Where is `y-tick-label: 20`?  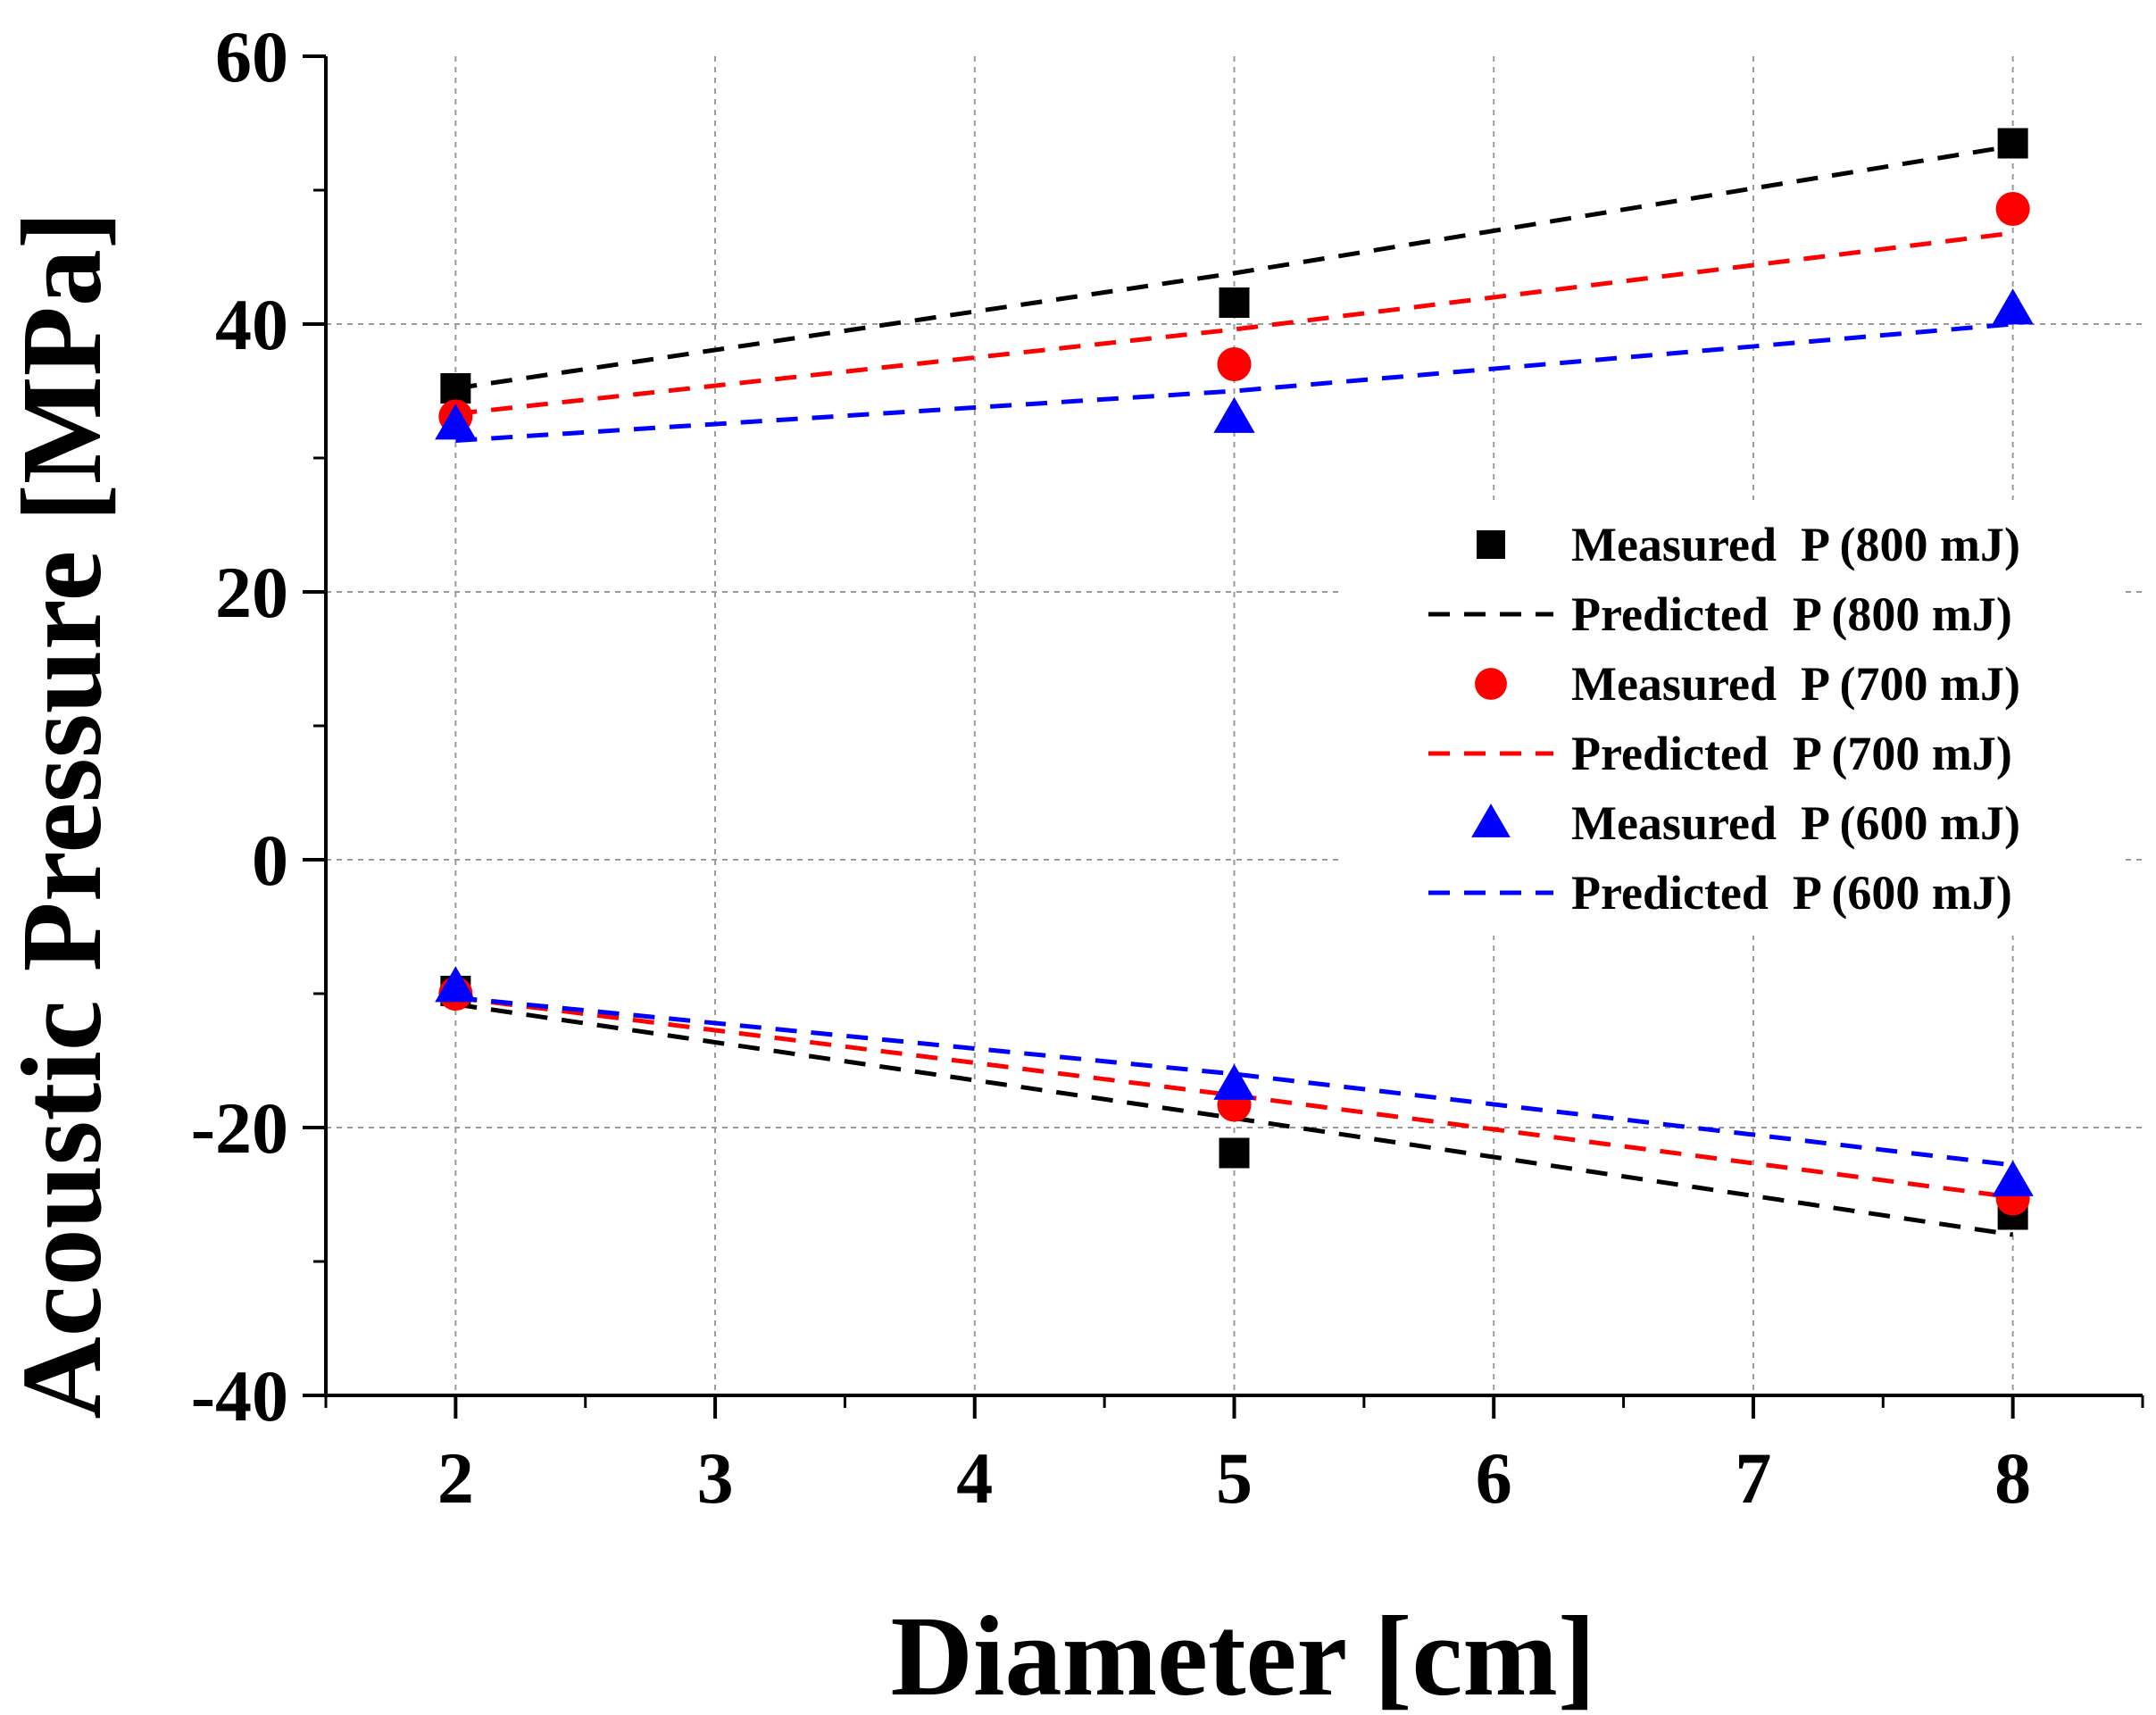 y-tick-label: 20 is located at coordinates (251, 593).